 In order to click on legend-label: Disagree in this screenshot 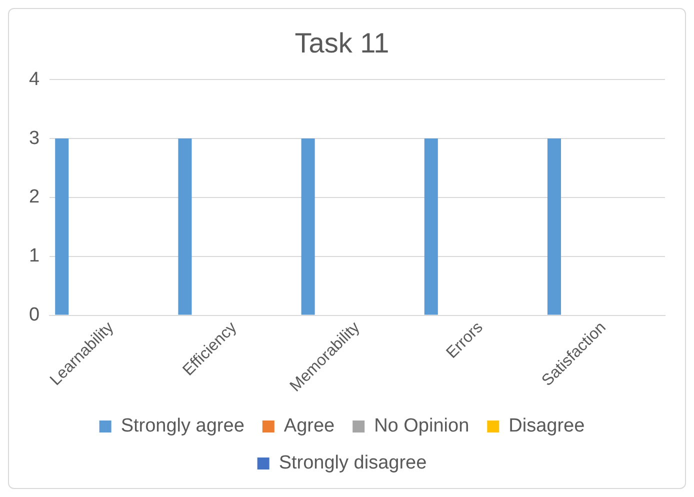, I will do `click(546, 426)`.